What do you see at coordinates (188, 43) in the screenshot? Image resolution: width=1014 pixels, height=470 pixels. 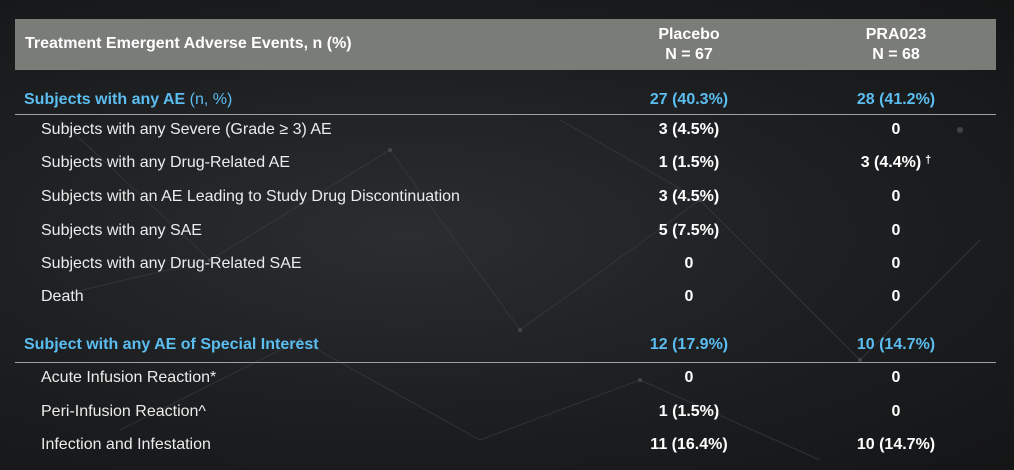 I see `header-title: Treatment Emergent Adverse Events, n (%)` at bounding box center [188, 43].